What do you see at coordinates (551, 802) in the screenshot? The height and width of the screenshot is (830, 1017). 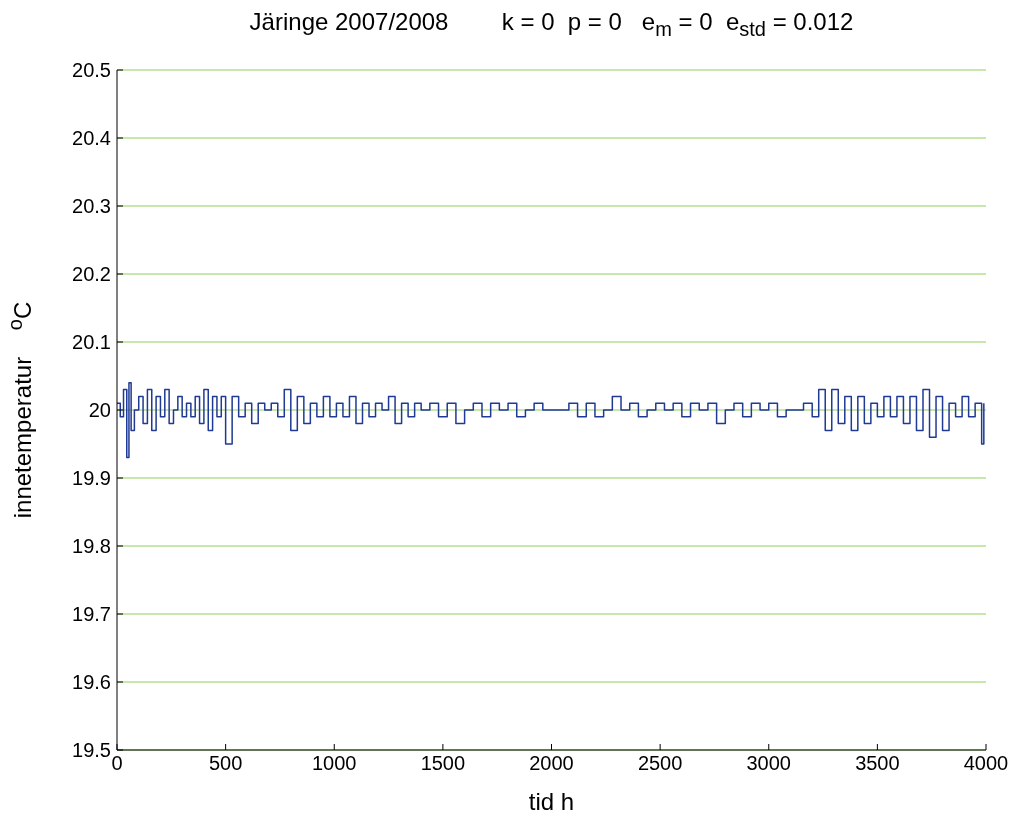 I see `x-axis-title: tid h` at bounding box center [551, 802].